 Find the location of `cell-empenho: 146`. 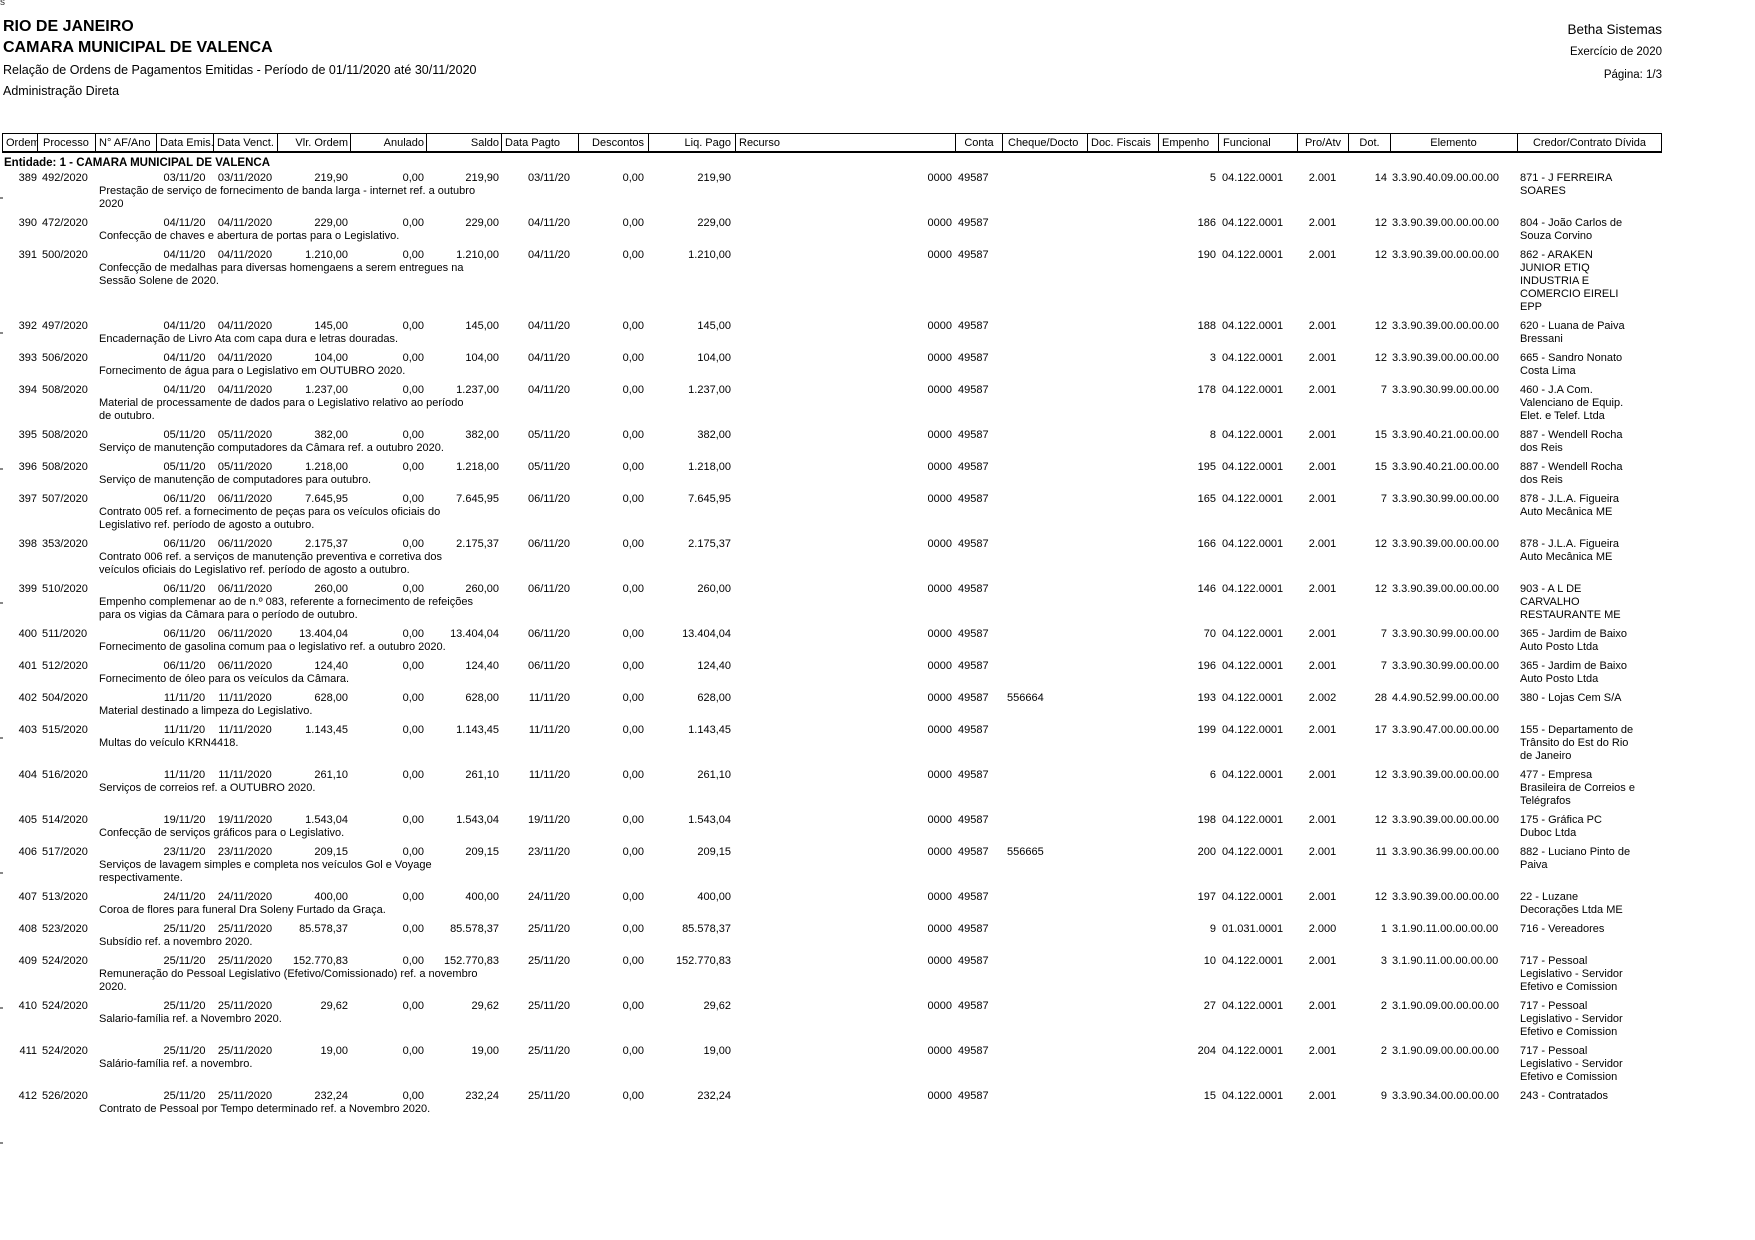

cell-empenho: 146 is located at coordinates (1206, 589).